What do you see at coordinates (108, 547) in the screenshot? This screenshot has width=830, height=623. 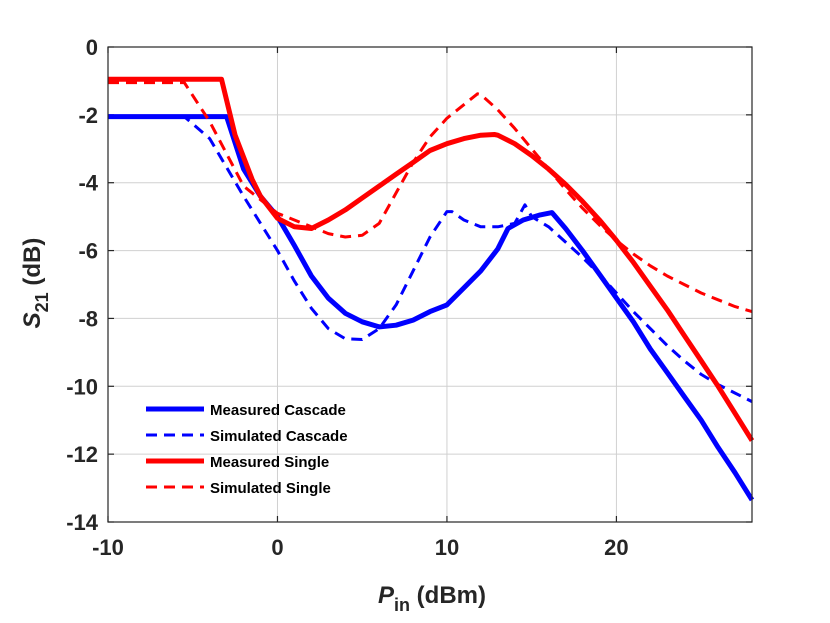 I see `x-tick-label: -10` at bounding box center [108, 547].